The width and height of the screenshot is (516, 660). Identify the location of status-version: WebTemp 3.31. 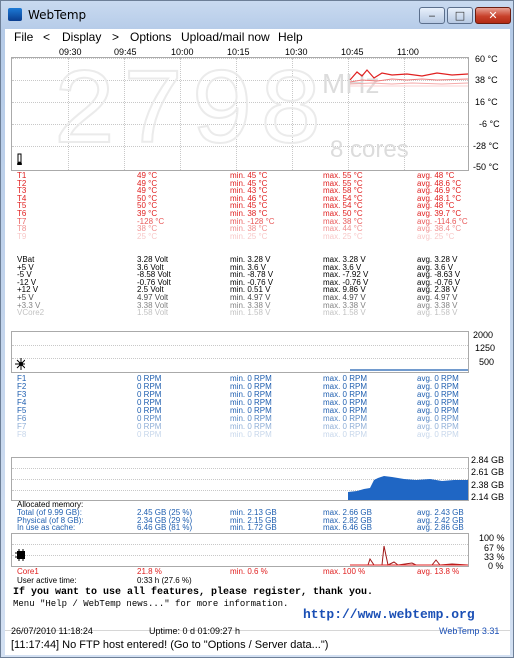
(469, 631).